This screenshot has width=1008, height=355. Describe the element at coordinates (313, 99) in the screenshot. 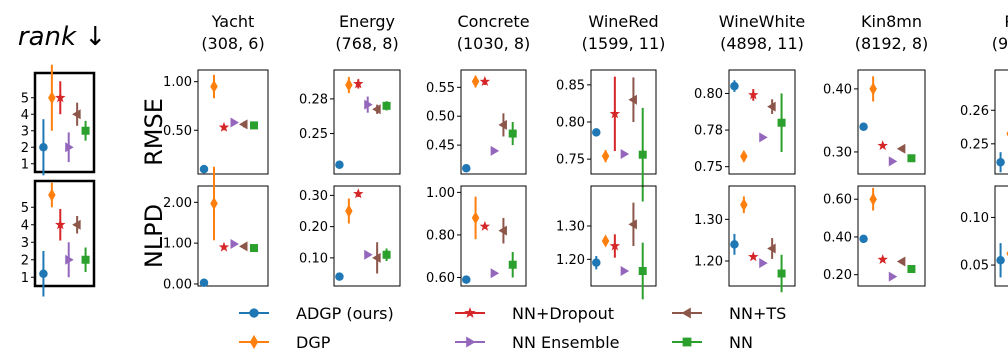

I see `energy-rmse-ytick-label: 0.28` at that location.